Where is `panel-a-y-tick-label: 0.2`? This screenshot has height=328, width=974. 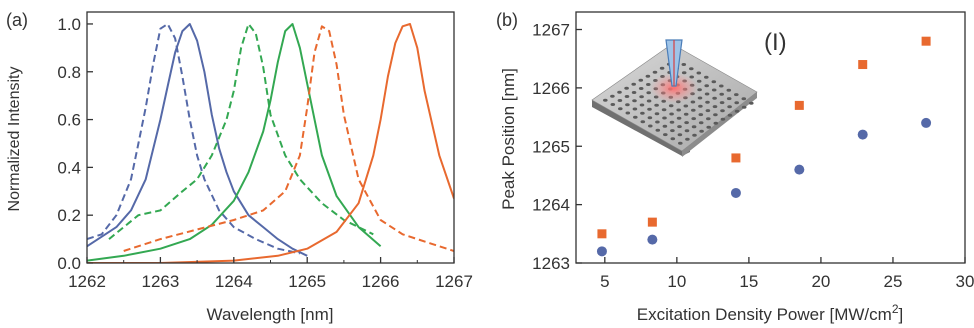 panel-a-y-tick-label: 0.2 is located at coordinates (69, 215).